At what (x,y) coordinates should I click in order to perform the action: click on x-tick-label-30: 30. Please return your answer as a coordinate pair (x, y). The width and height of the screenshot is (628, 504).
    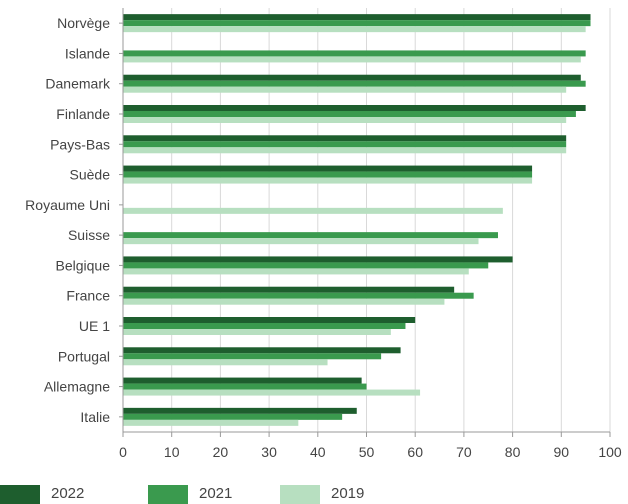
    Looking at the image, I should click on (269, 452).